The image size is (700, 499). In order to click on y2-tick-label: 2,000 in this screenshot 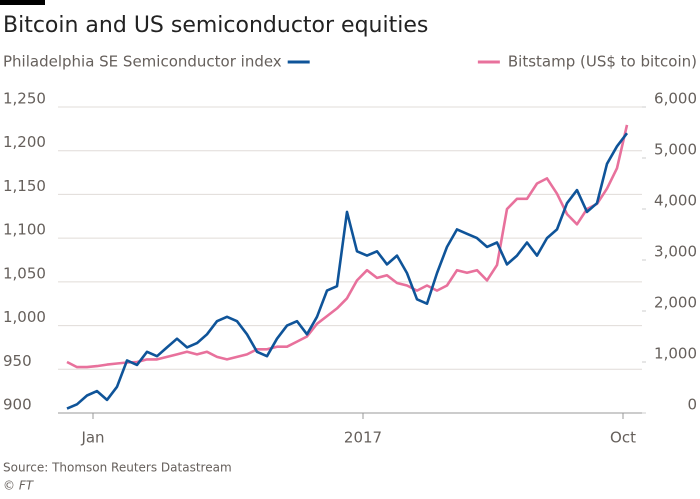, I will do `click(675, 303)`.